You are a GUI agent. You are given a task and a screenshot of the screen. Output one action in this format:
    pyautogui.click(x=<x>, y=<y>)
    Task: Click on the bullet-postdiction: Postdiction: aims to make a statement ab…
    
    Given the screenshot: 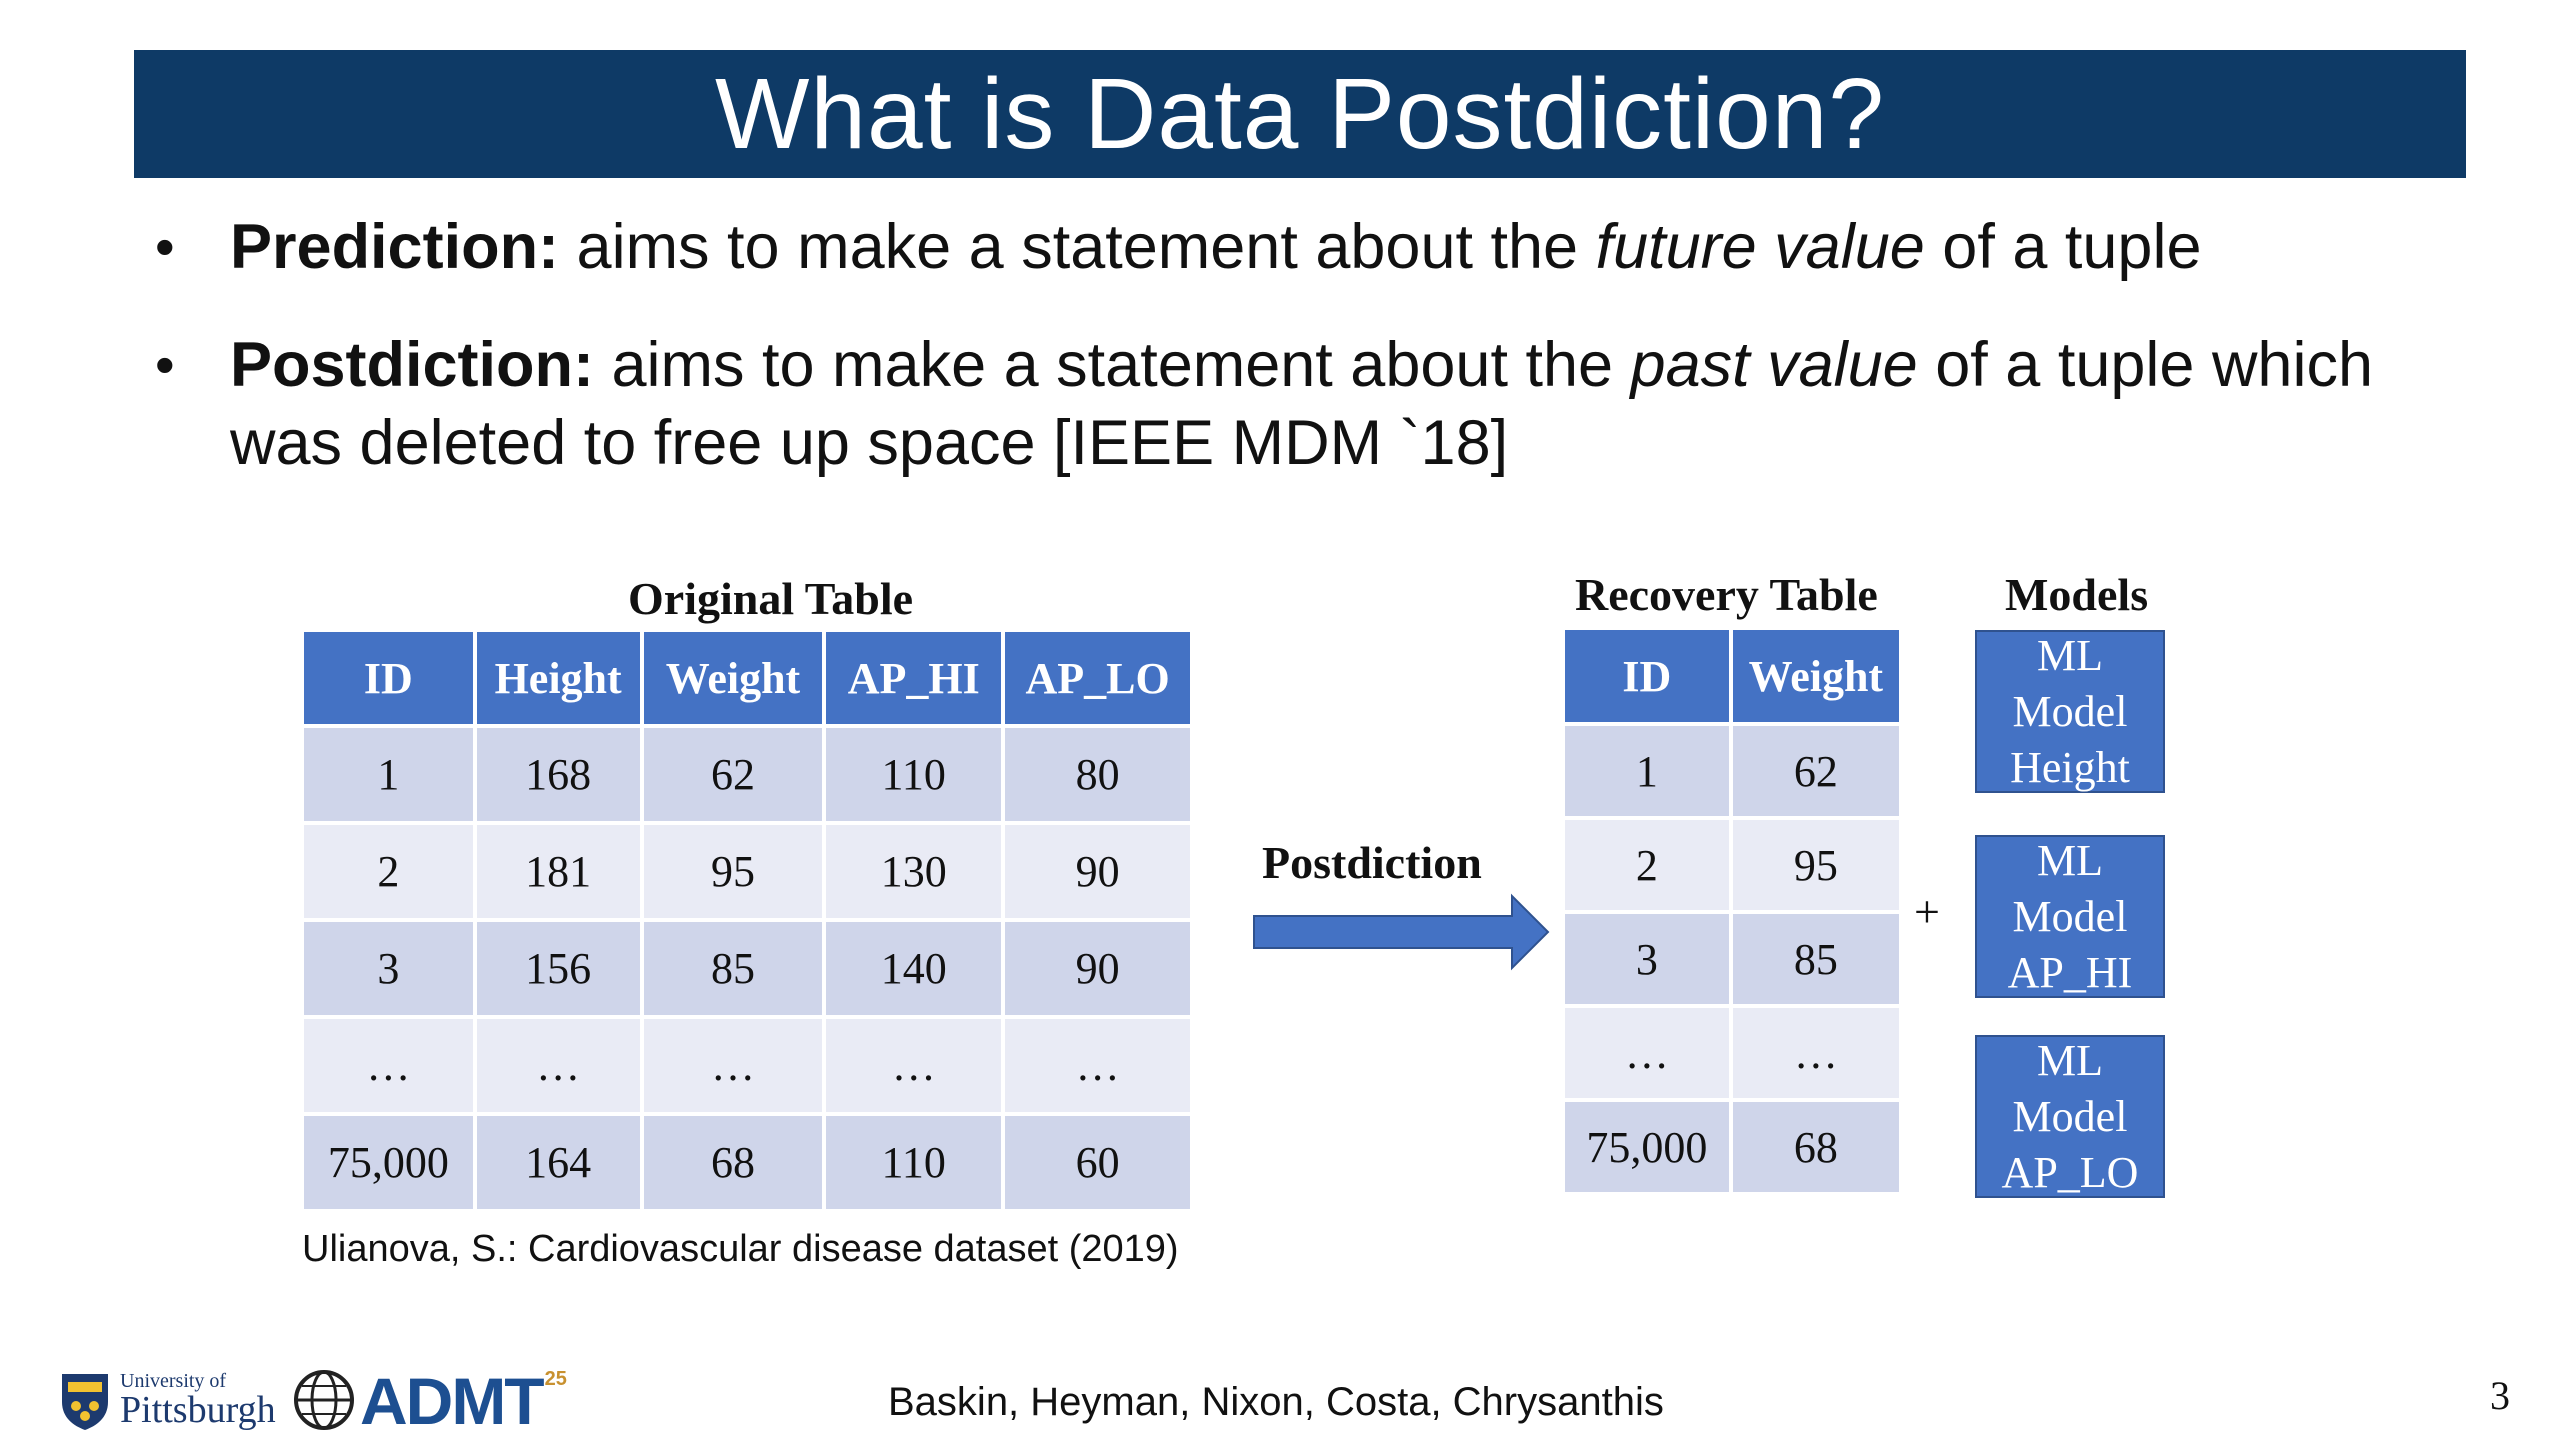 What is the action you would take?
    pyautogui.click(x=1305, y=404)
    